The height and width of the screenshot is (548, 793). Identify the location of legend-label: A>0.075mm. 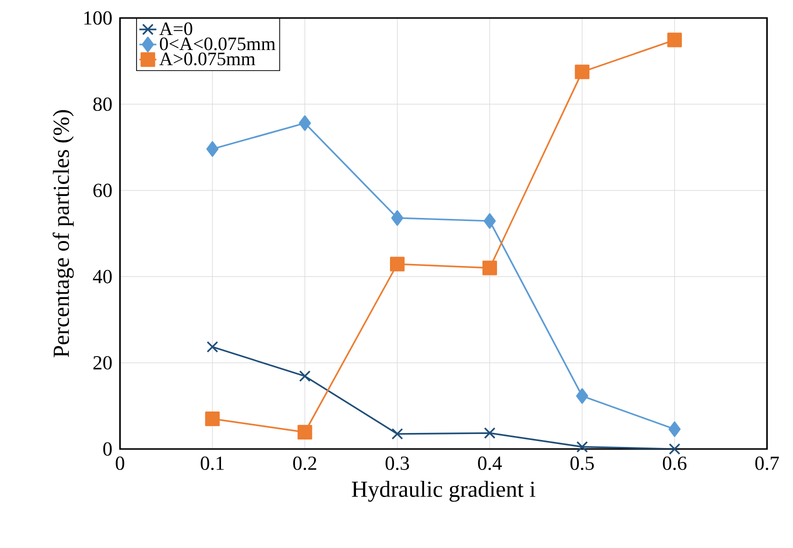
(207, 59).